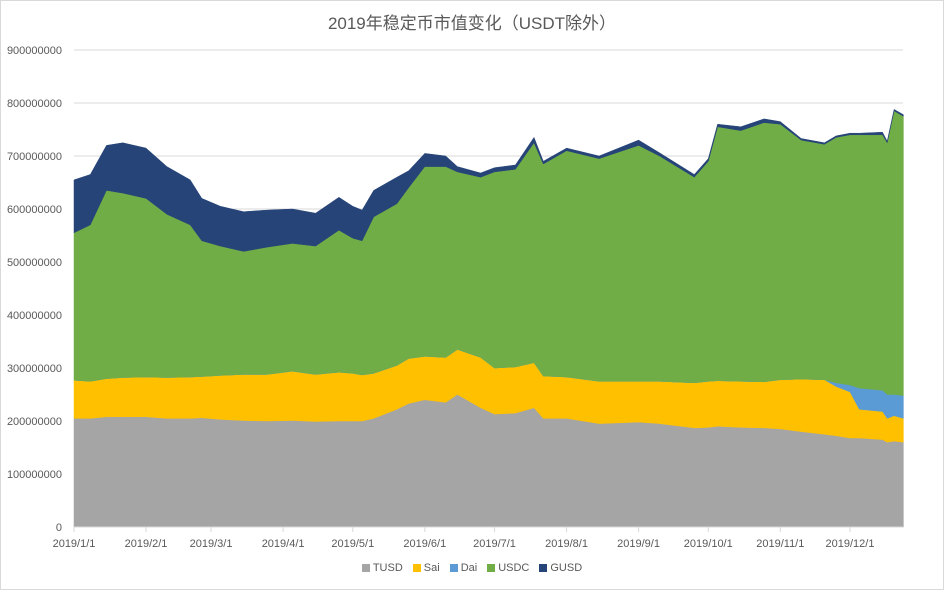 The height and width of the screenshot is (590, 944). I want to click on legend: TUSD Sai Dai USDC GUSD, so click(472, 568).